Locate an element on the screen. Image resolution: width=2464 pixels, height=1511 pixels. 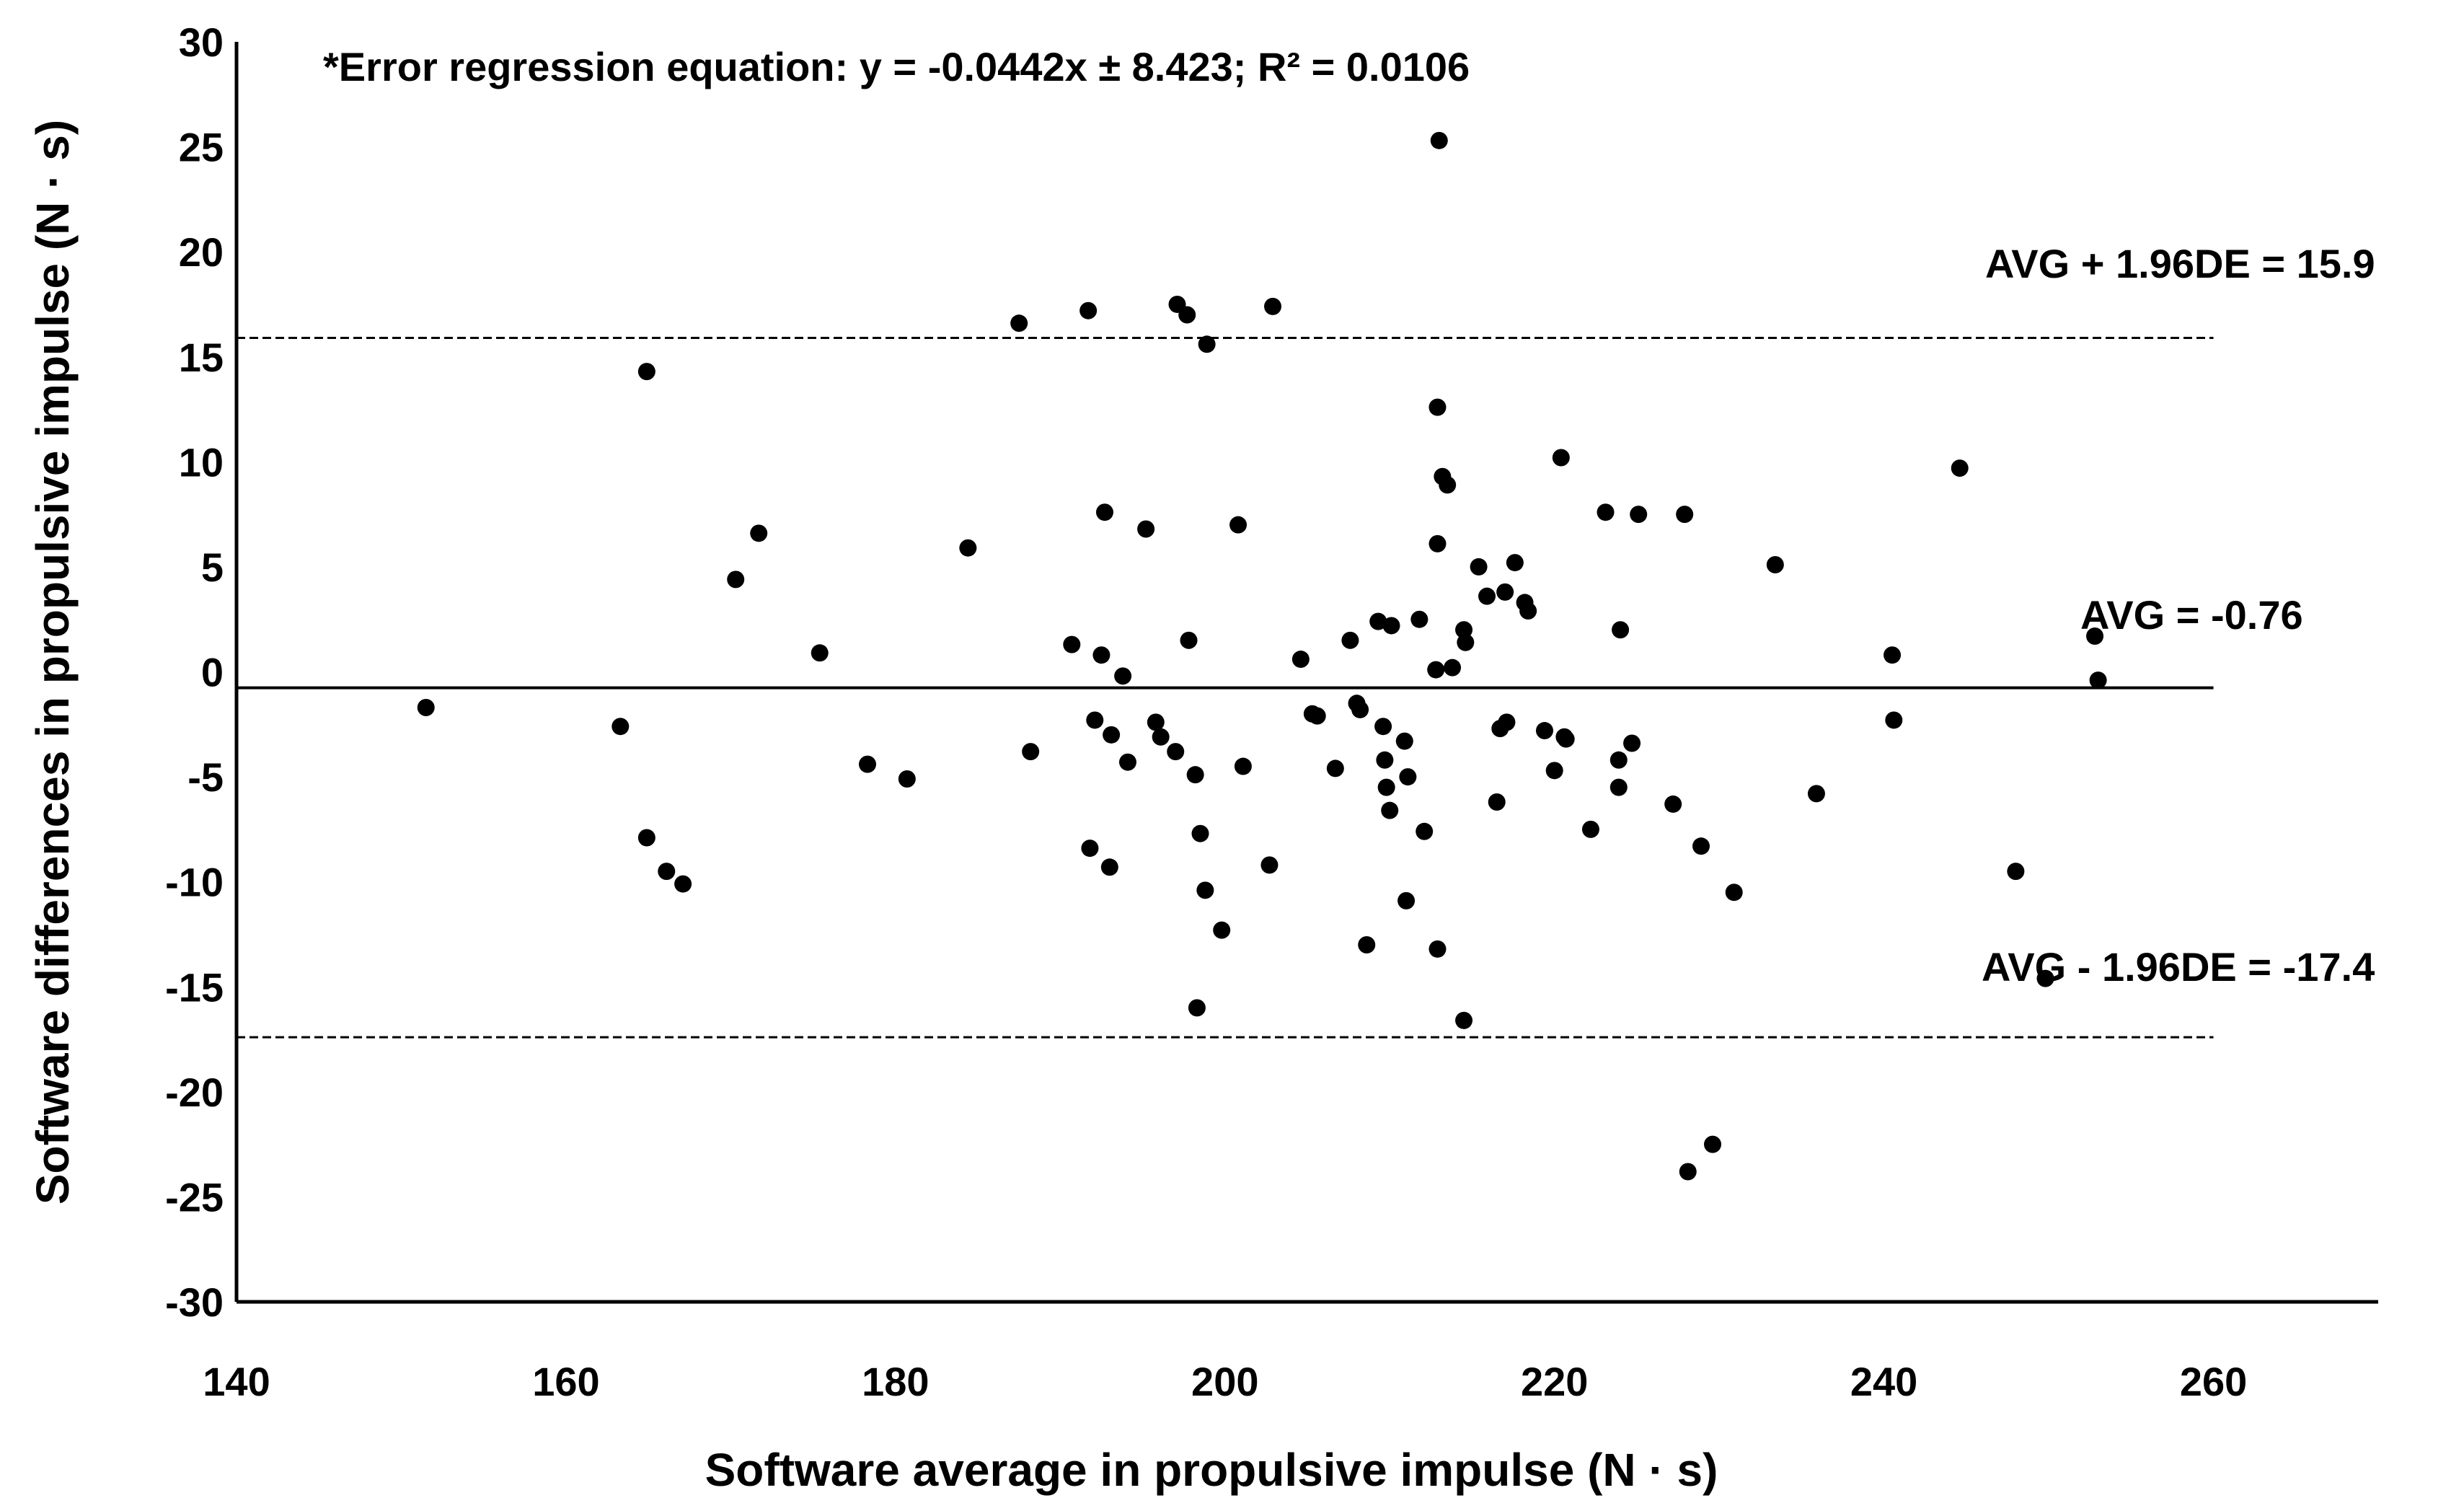
y-tick-label: -15 is located at coordinates (194, 987).